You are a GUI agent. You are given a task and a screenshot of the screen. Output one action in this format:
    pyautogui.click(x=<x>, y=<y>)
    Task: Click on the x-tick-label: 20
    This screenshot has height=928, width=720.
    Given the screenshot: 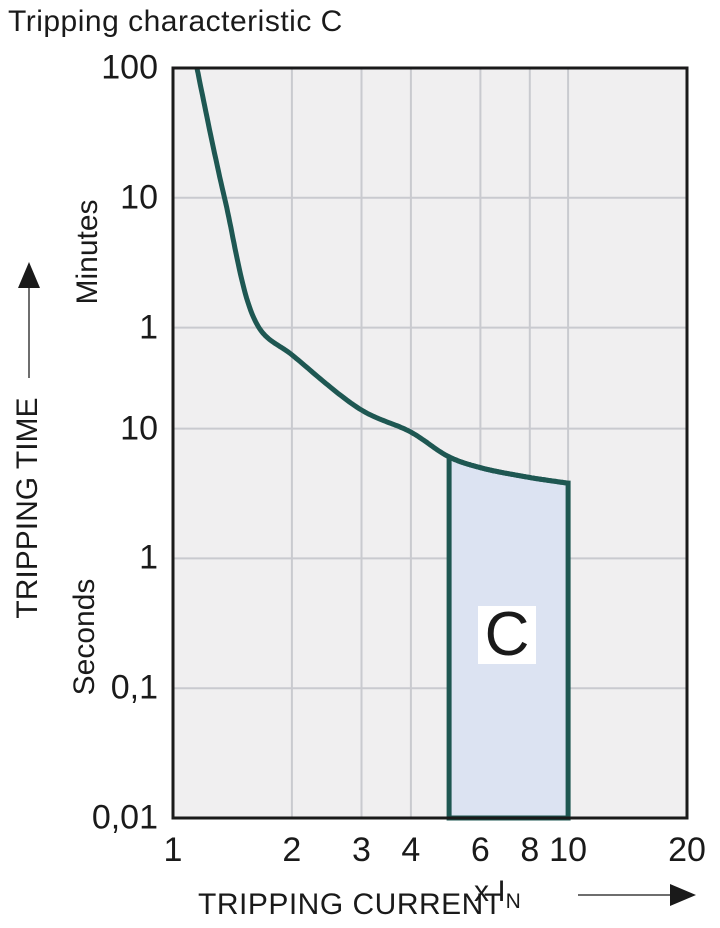 What is the action you would take?
    pyautogui.click(x=687, y=850)
    